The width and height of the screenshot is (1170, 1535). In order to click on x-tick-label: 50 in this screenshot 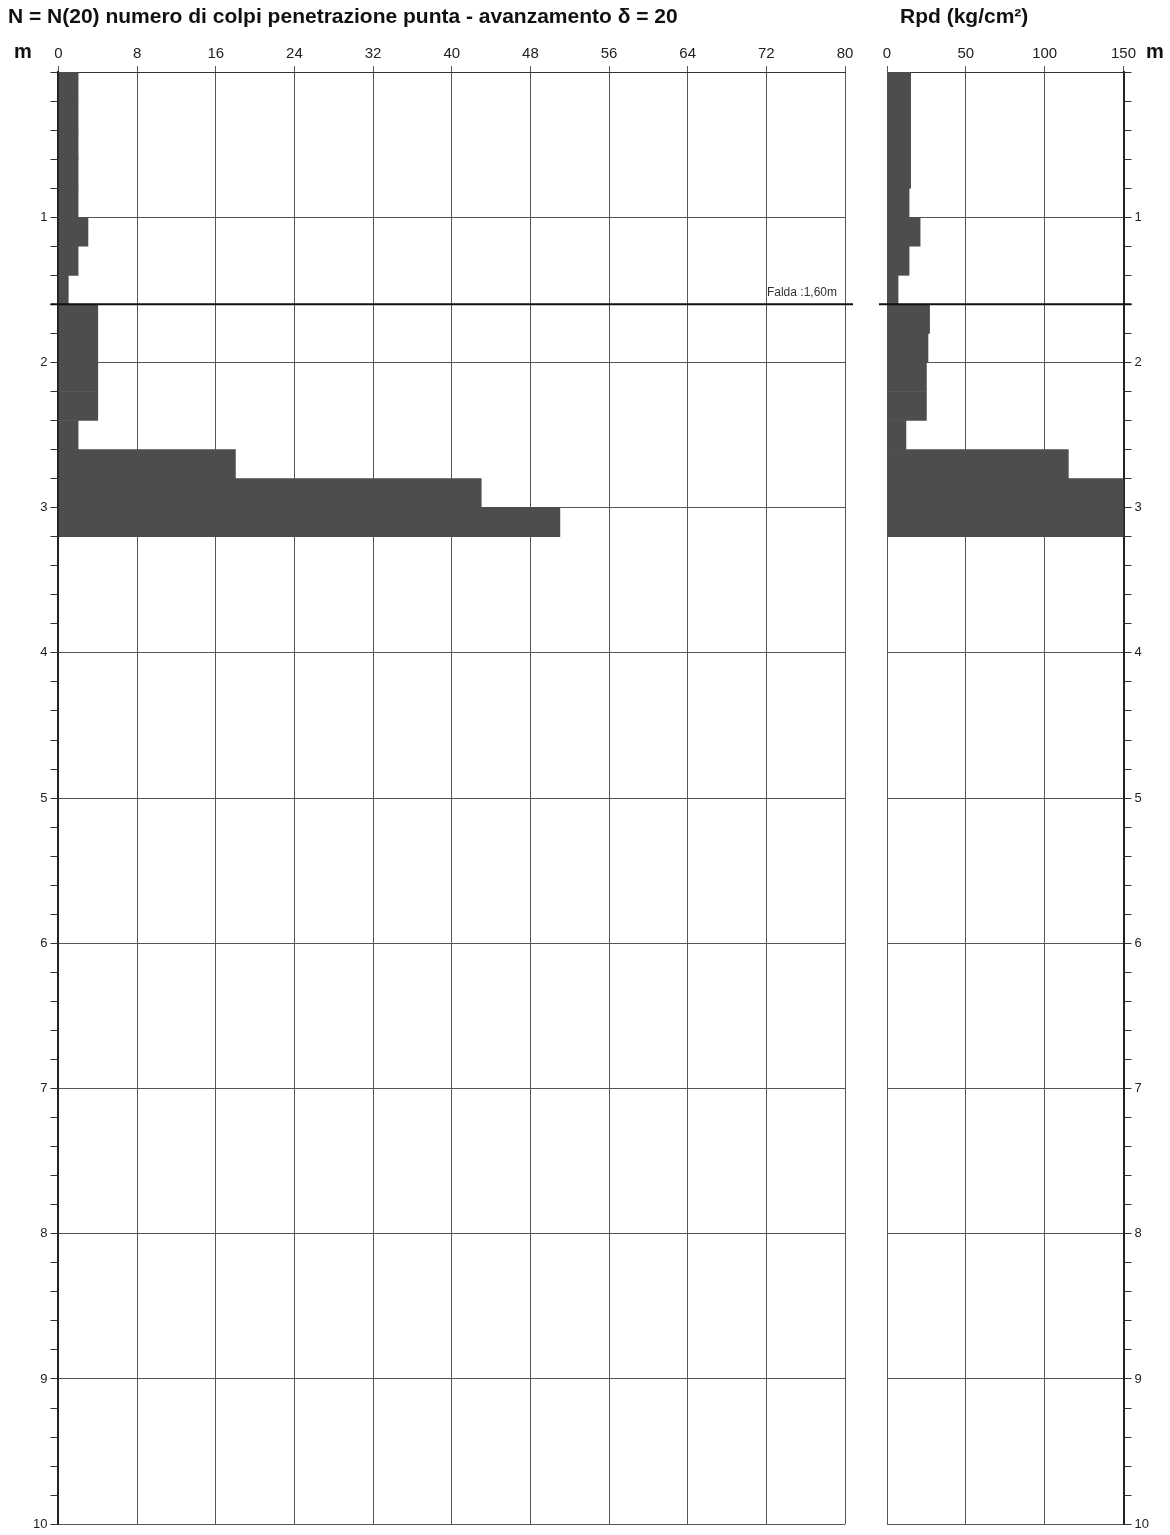, I will do `click(966, 53)`.